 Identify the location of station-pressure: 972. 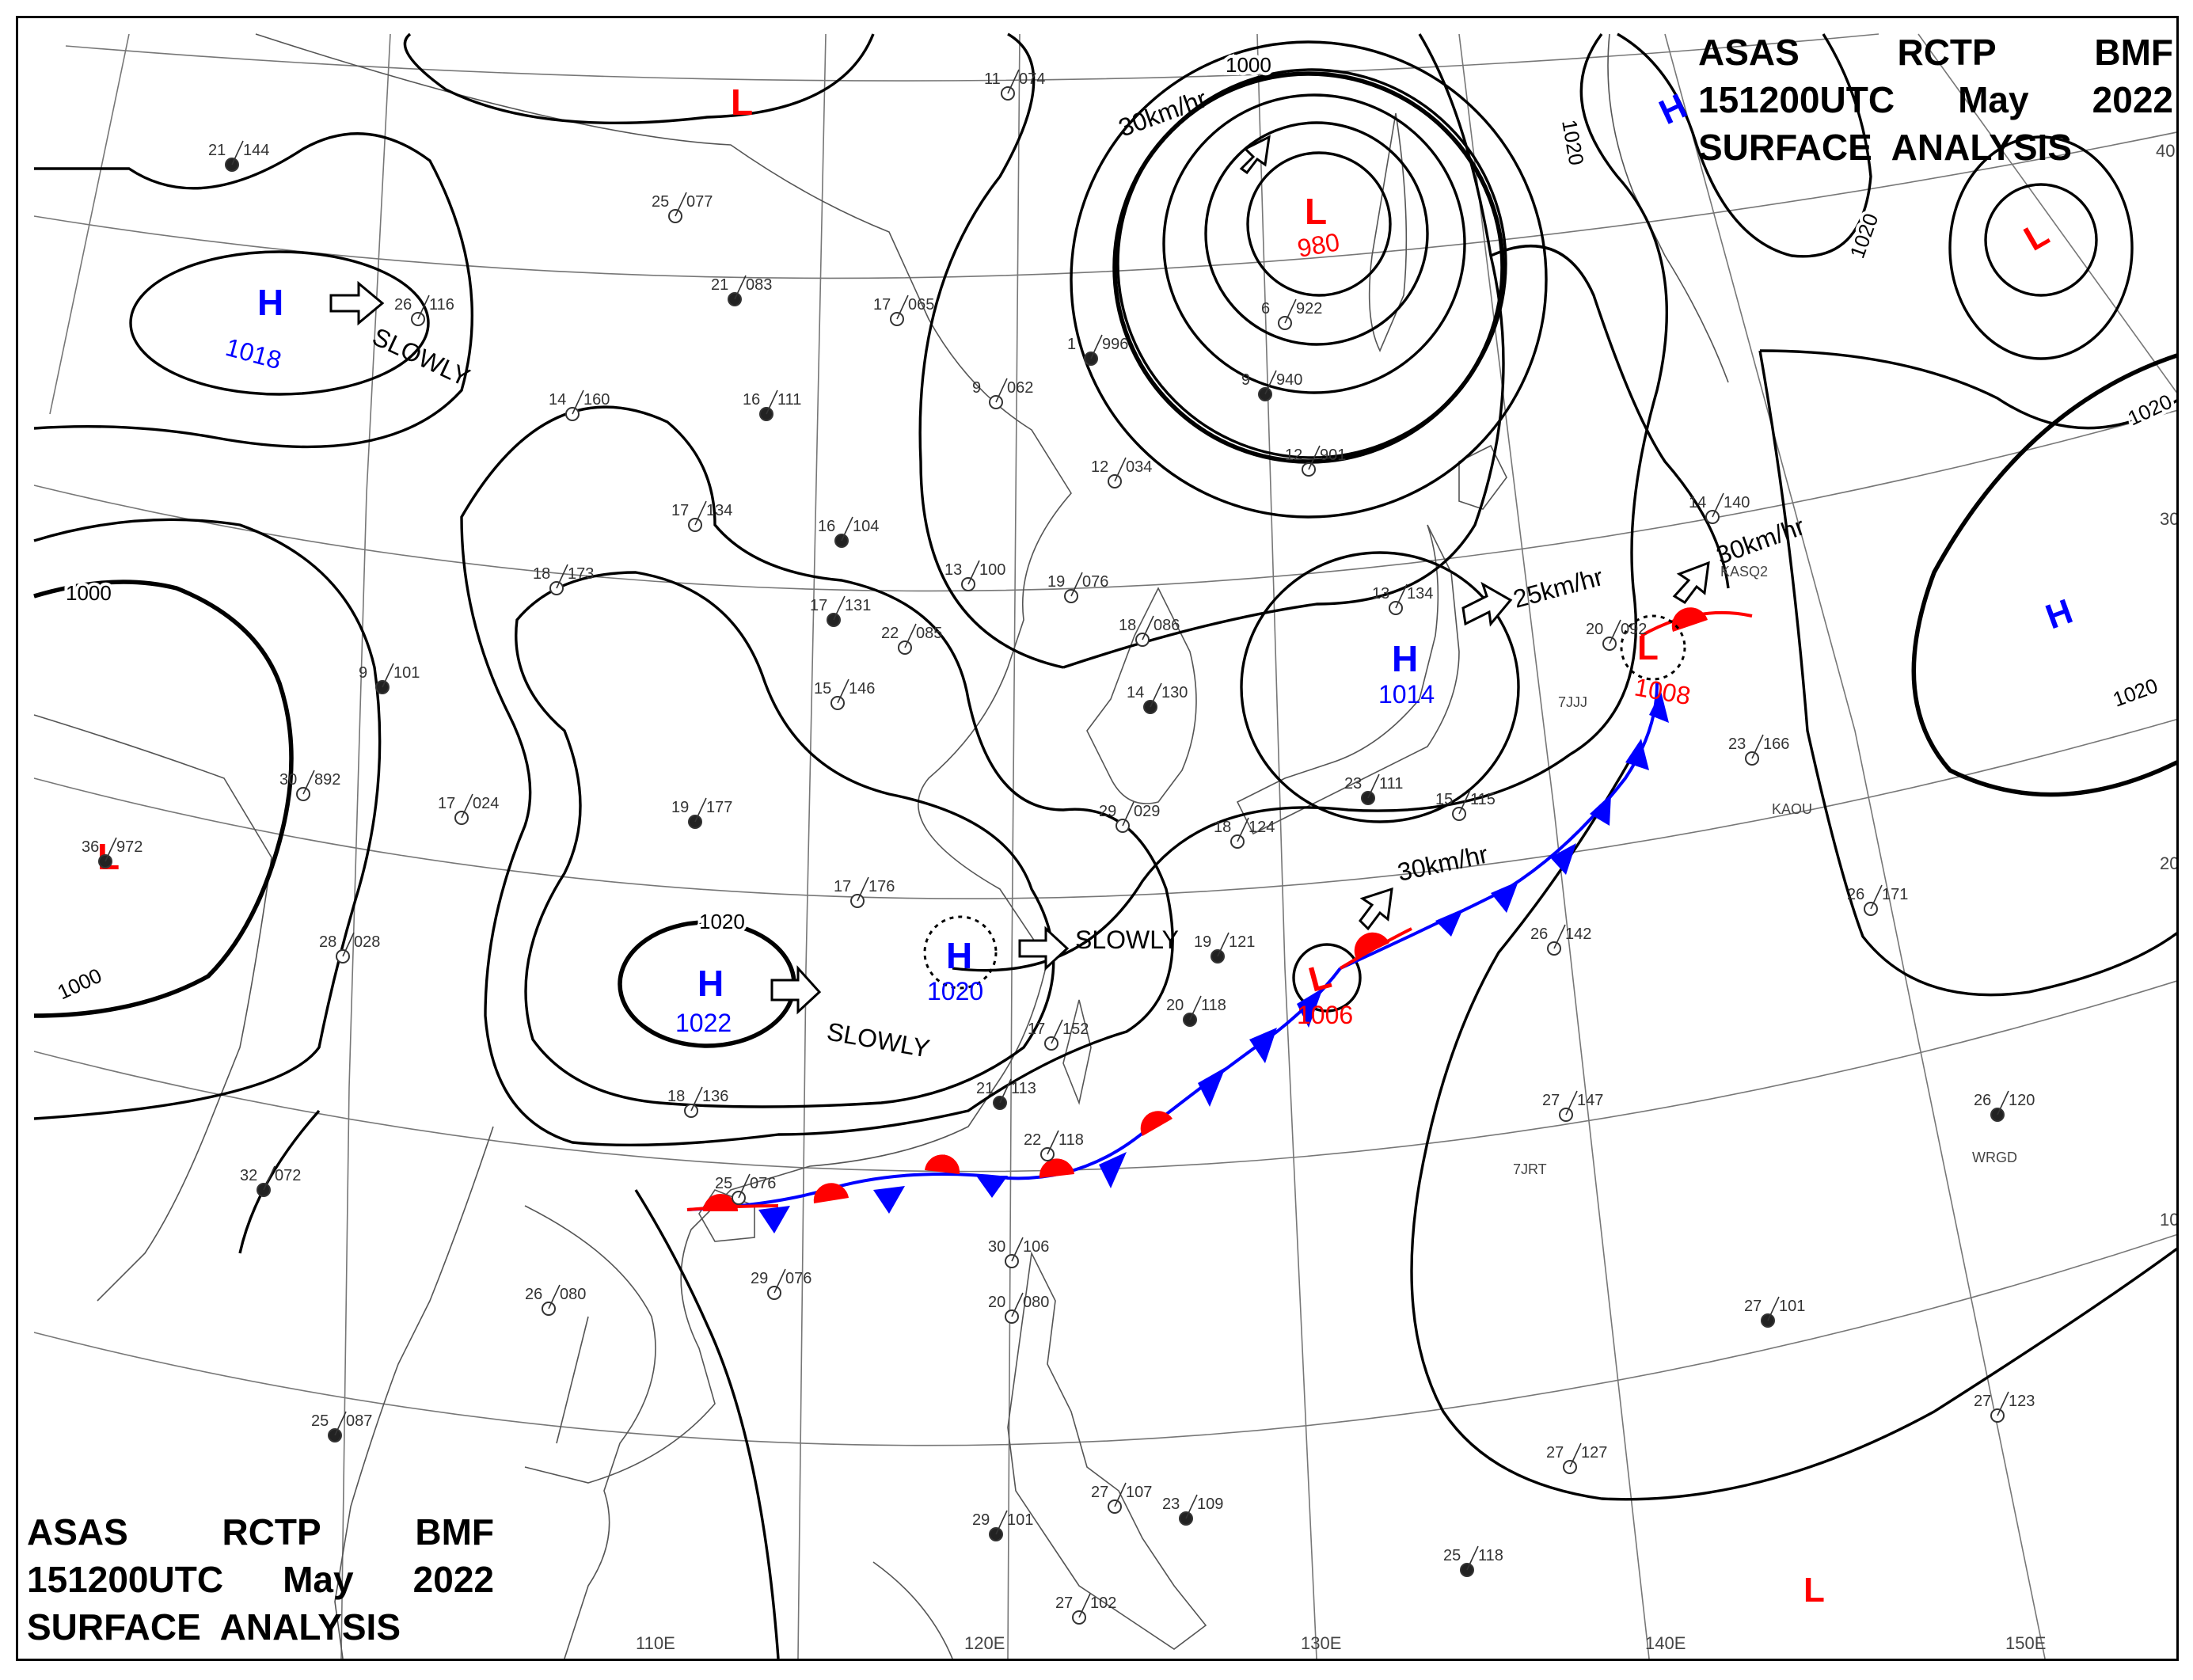
(129, 847).